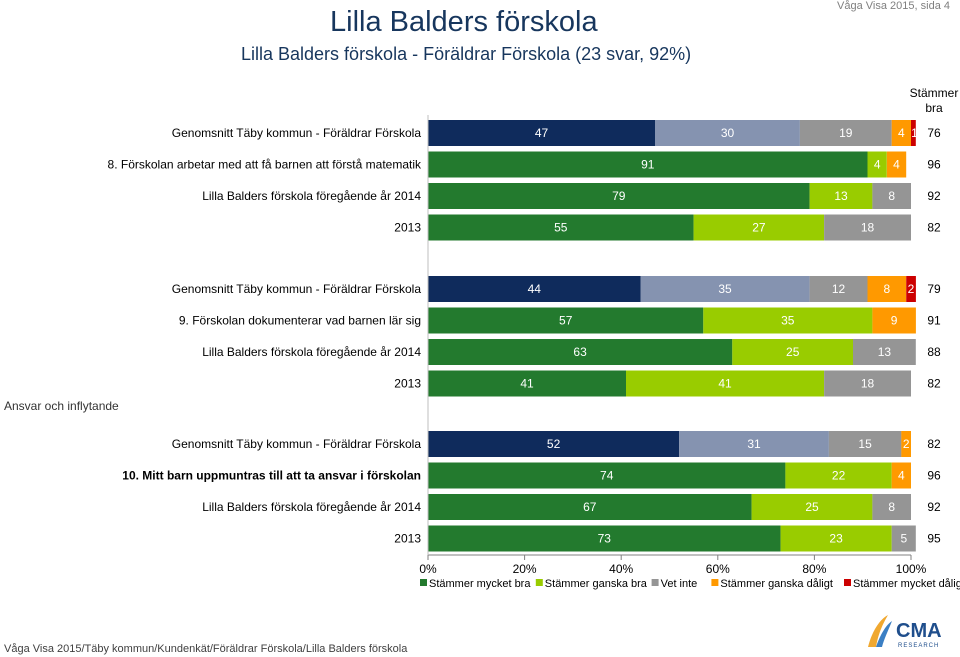 The width and height of the screenshot is (960, 657). Describe the element at coordinates (814, 569) in the screenshot. I see `x-tick-label: 80%` at that location.